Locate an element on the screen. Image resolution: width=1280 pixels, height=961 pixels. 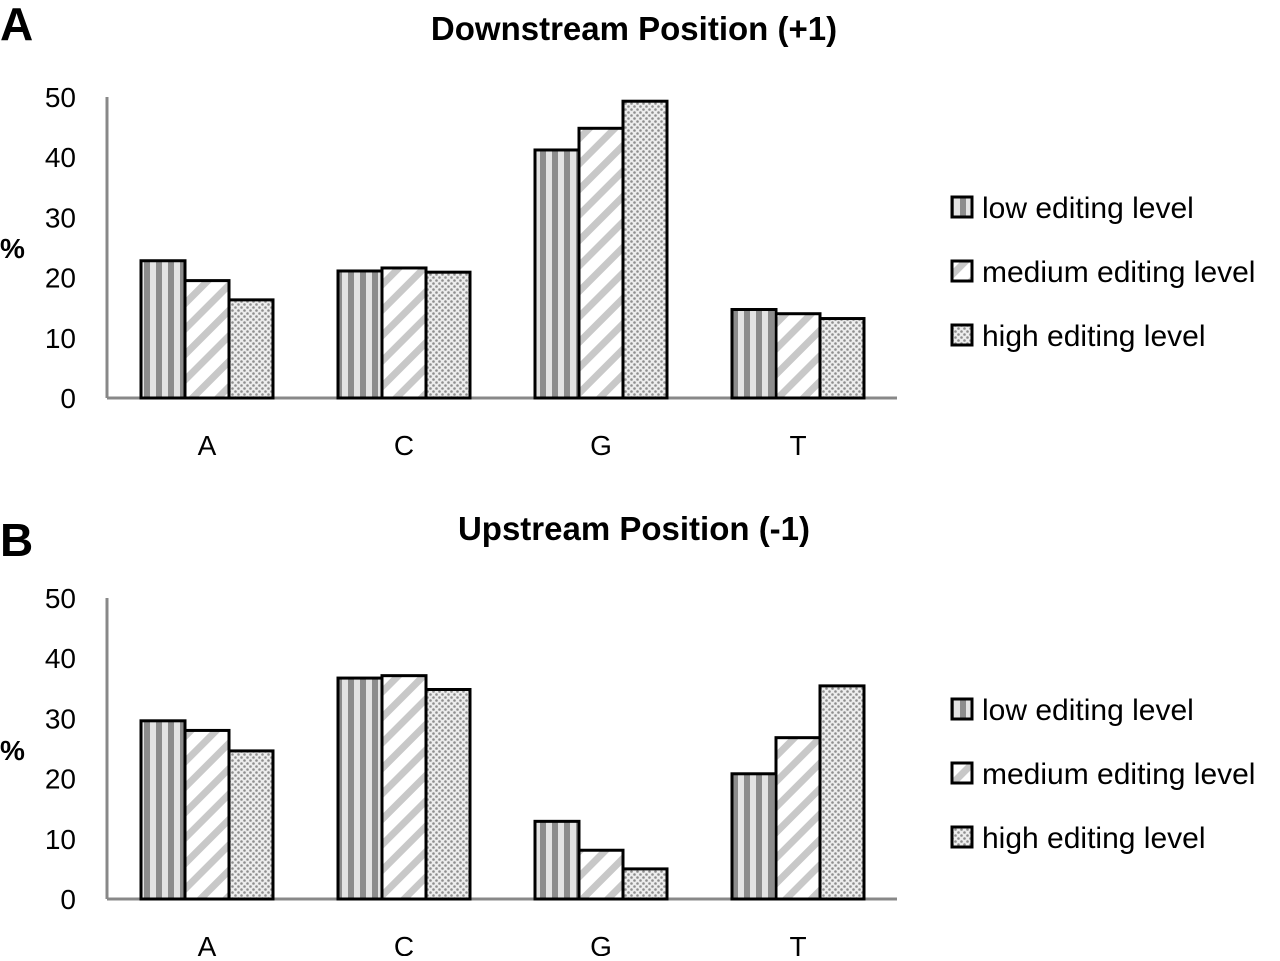
chart-title: Downstream Position (+1) is located at coordinates (634, 28).